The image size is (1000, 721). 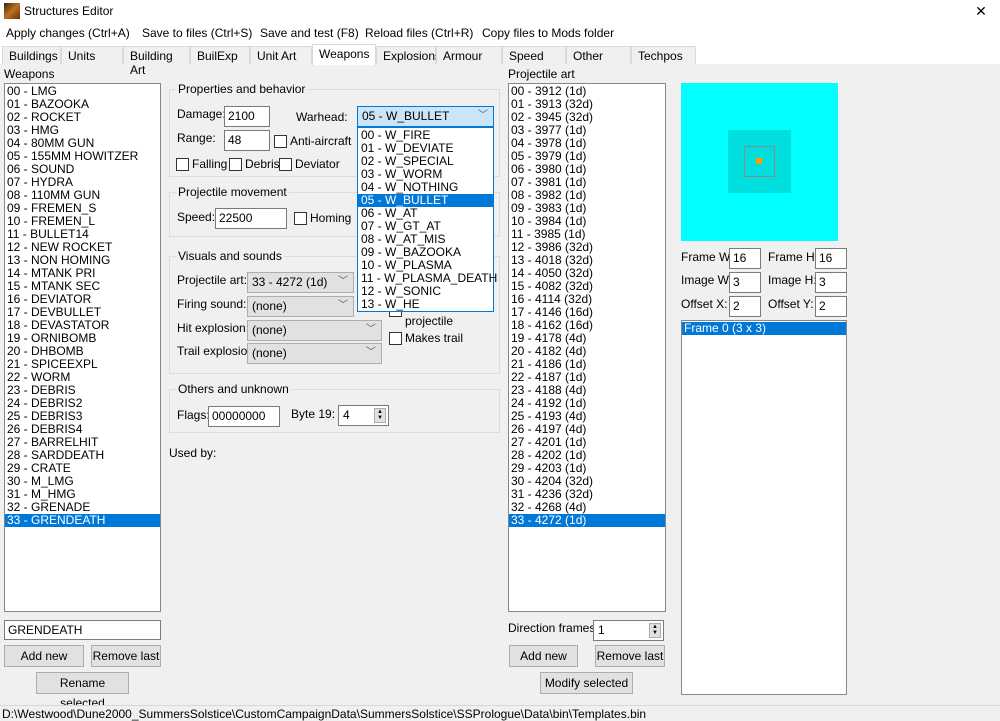 What do you see at coordinates (31, 55) in the screenshot?
I see `tab-buildings: Buildings` at bounding box center [31, 55].